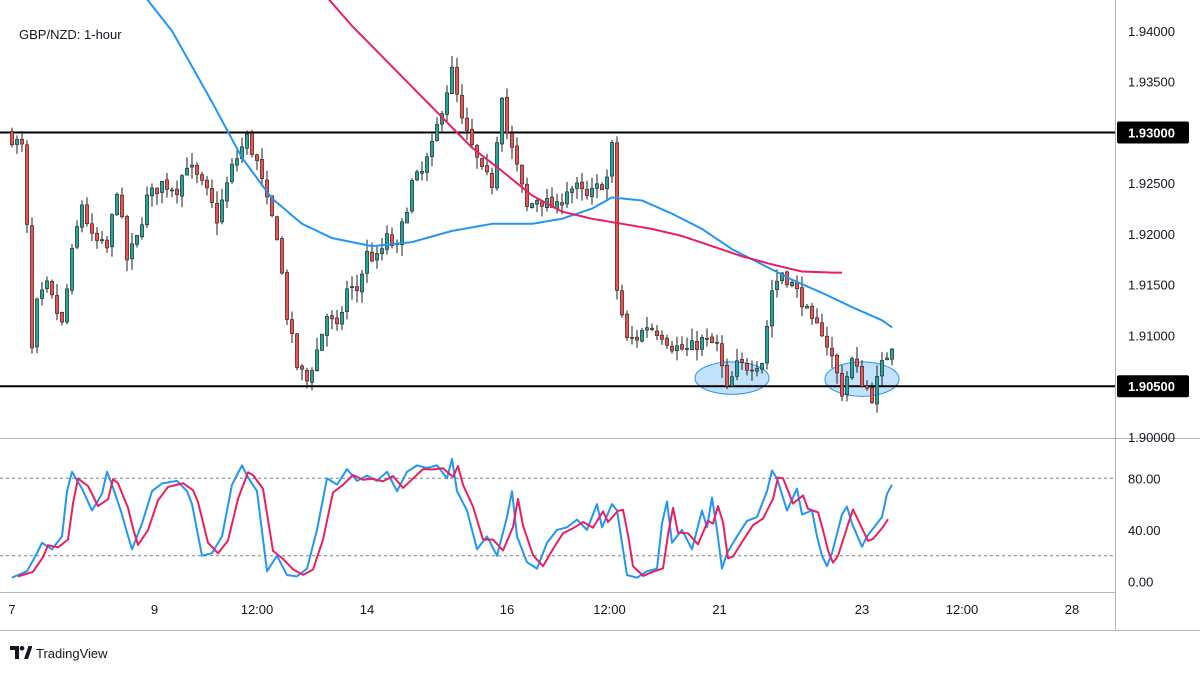 This screenshot has height=675, width=1200. I want to click on stochastic-k-line, so click(452, 518).